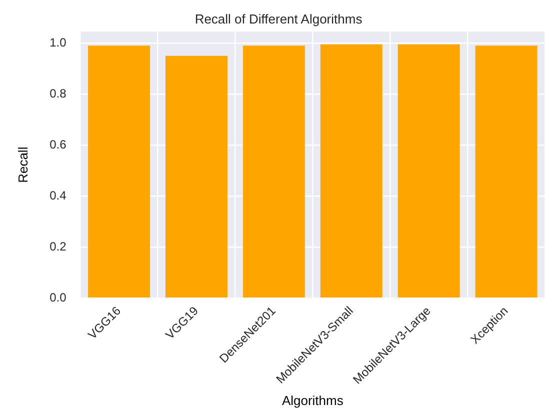 The height and width of the screenshot is (409, 545). I want to click on y-axis-title: Recall, so click(22, 164).